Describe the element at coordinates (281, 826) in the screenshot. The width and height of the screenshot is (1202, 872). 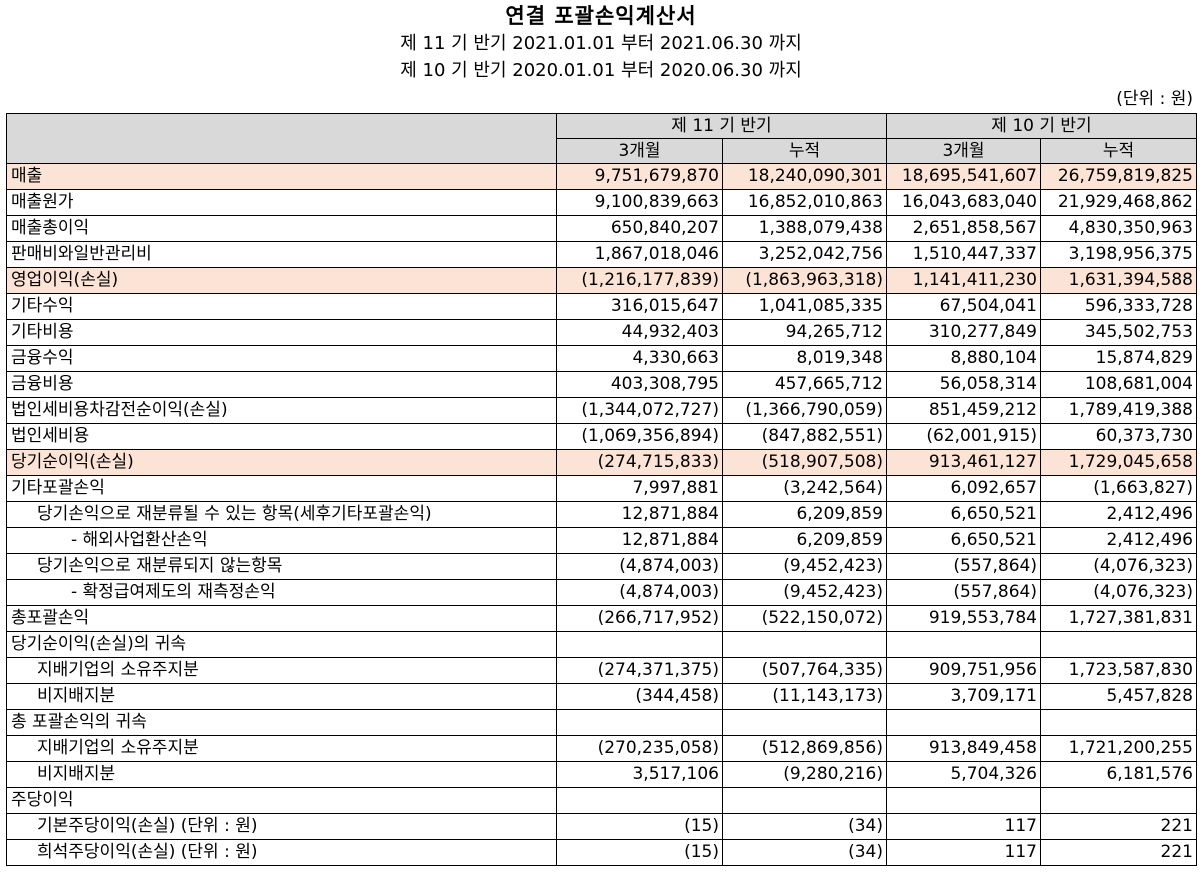
I see `row-label: 기본주당이익(손실) (단위 : 원)` at that location.